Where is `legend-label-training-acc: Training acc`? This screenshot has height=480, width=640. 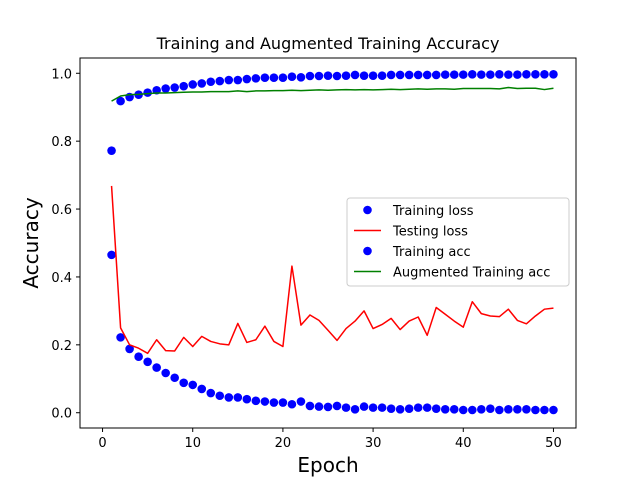 legend-label-training-acc: Training acc is located at coordinates (431, 252).